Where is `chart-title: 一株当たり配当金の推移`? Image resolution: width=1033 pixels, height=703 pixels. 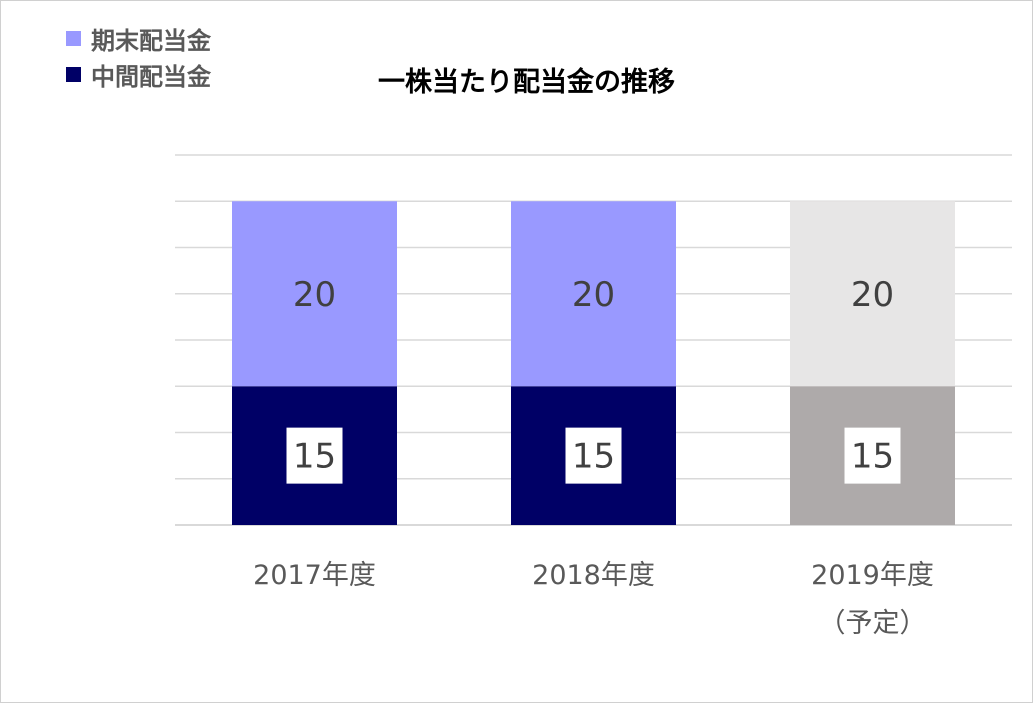 chart-title: 一株当たり配当金の推移 is located at coordinates (526, 82).